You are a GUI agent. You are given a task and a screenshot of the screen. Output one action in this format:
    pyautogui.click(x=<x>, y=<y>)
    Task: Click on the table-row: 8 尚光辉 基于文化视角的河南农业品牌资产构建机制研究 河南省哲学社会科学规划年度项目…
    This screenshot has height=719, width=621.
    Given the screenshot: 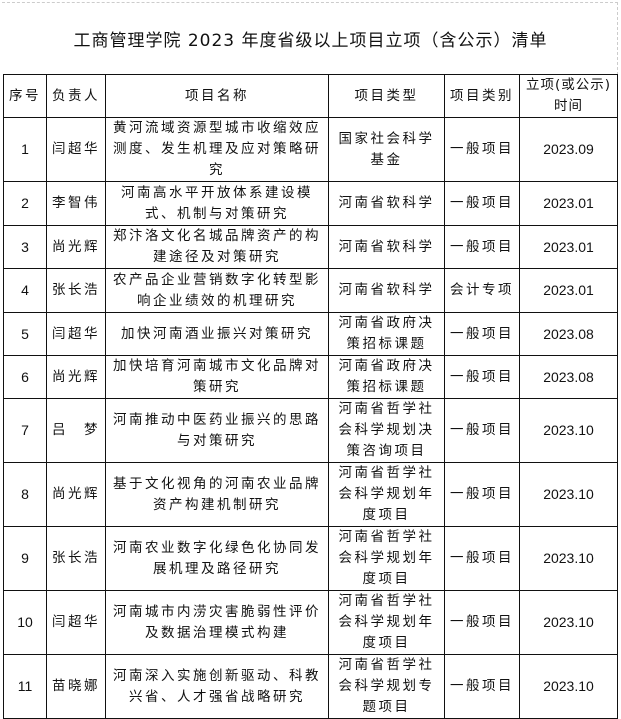 What is the action you would take?
    pyautogui.click(x=310, y=494)
    